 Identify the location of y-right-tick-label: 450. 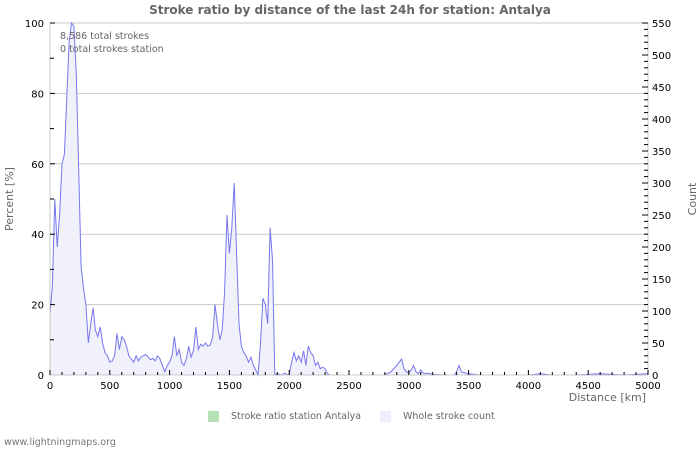
(661, 88).